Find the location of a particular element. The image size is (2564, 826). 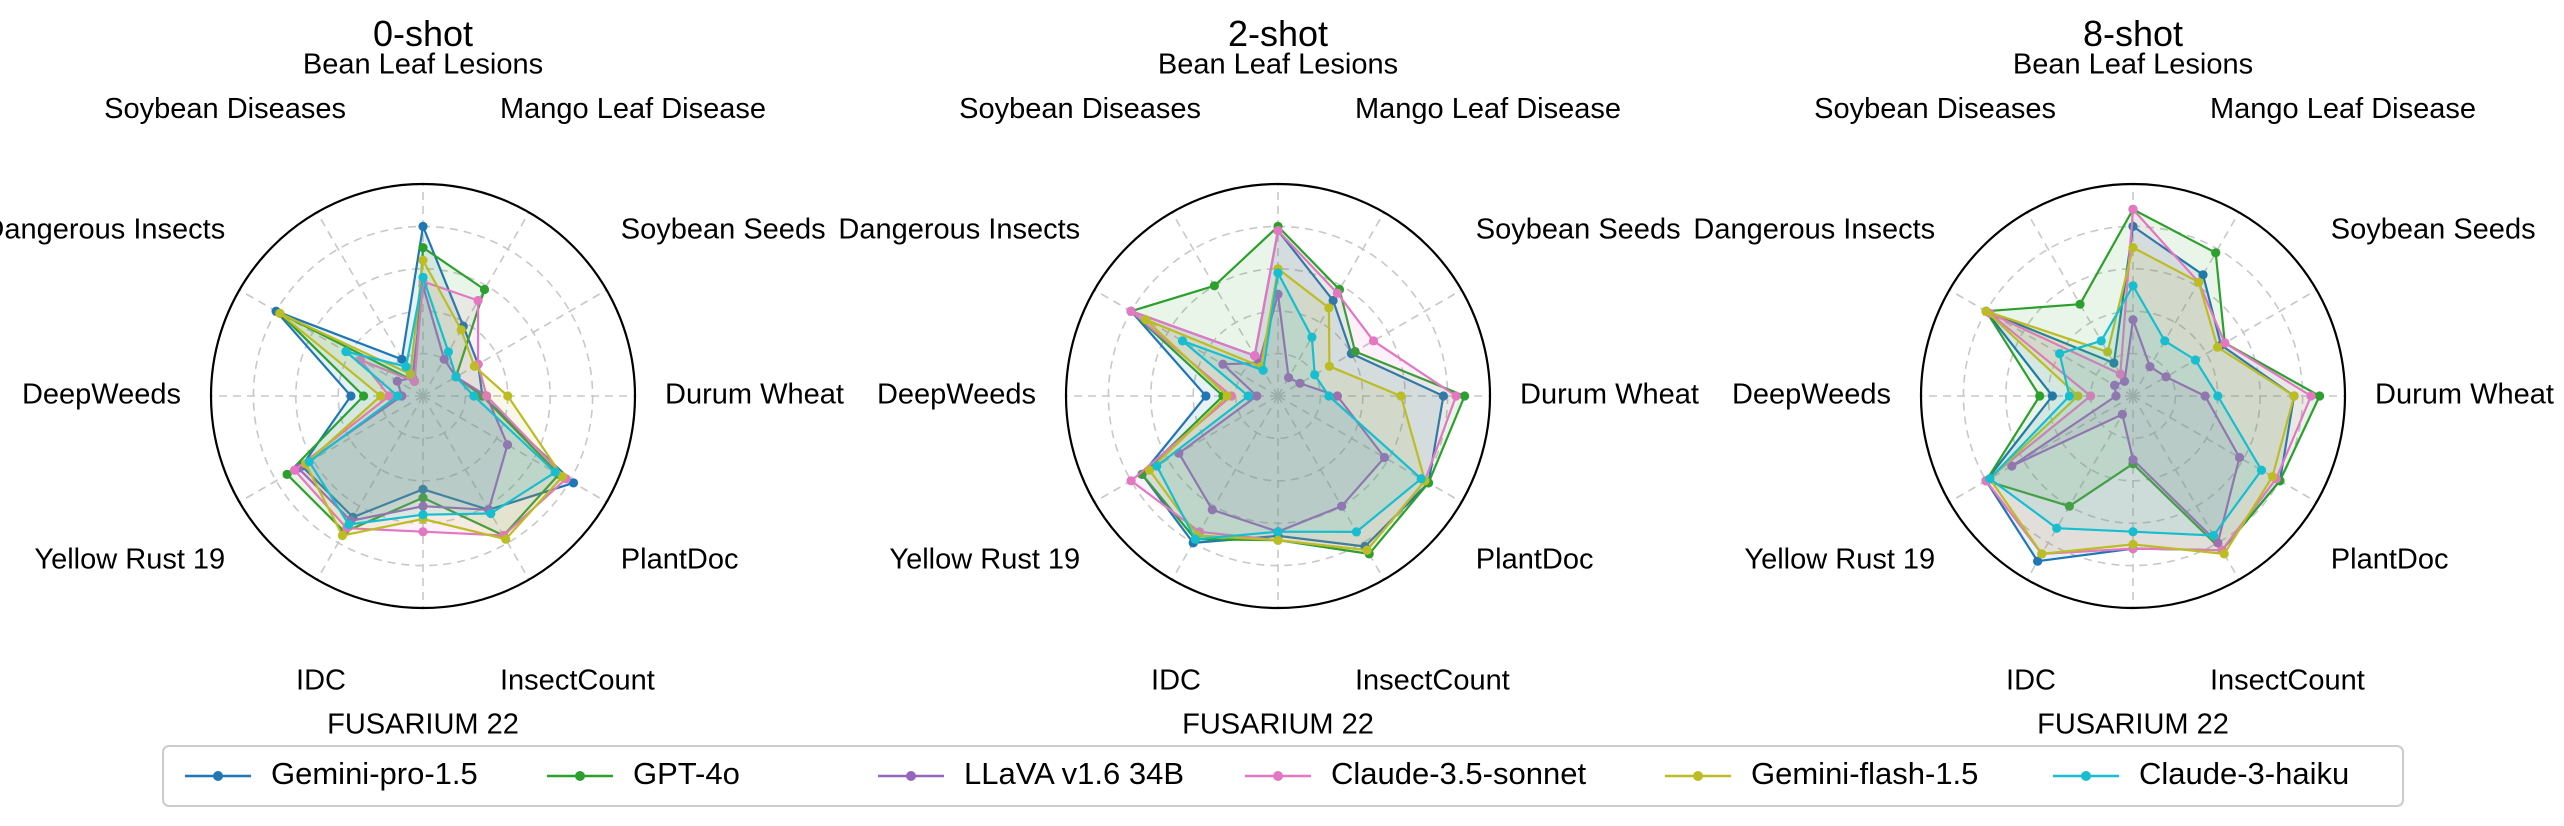

series-area is located at coordinates (432, 401).